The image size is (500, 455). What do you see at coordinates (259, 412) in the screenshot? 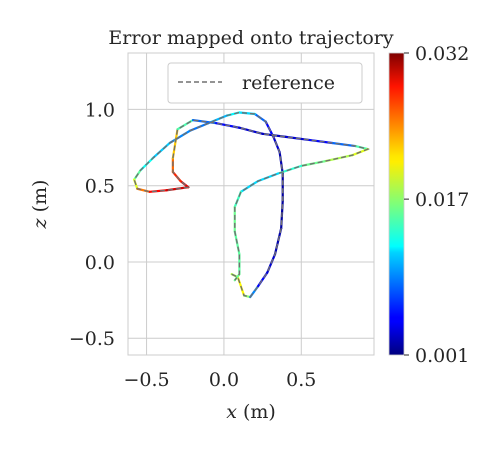
I see `x-axis-label-unit: (m)` at bounding box center [259, 412].